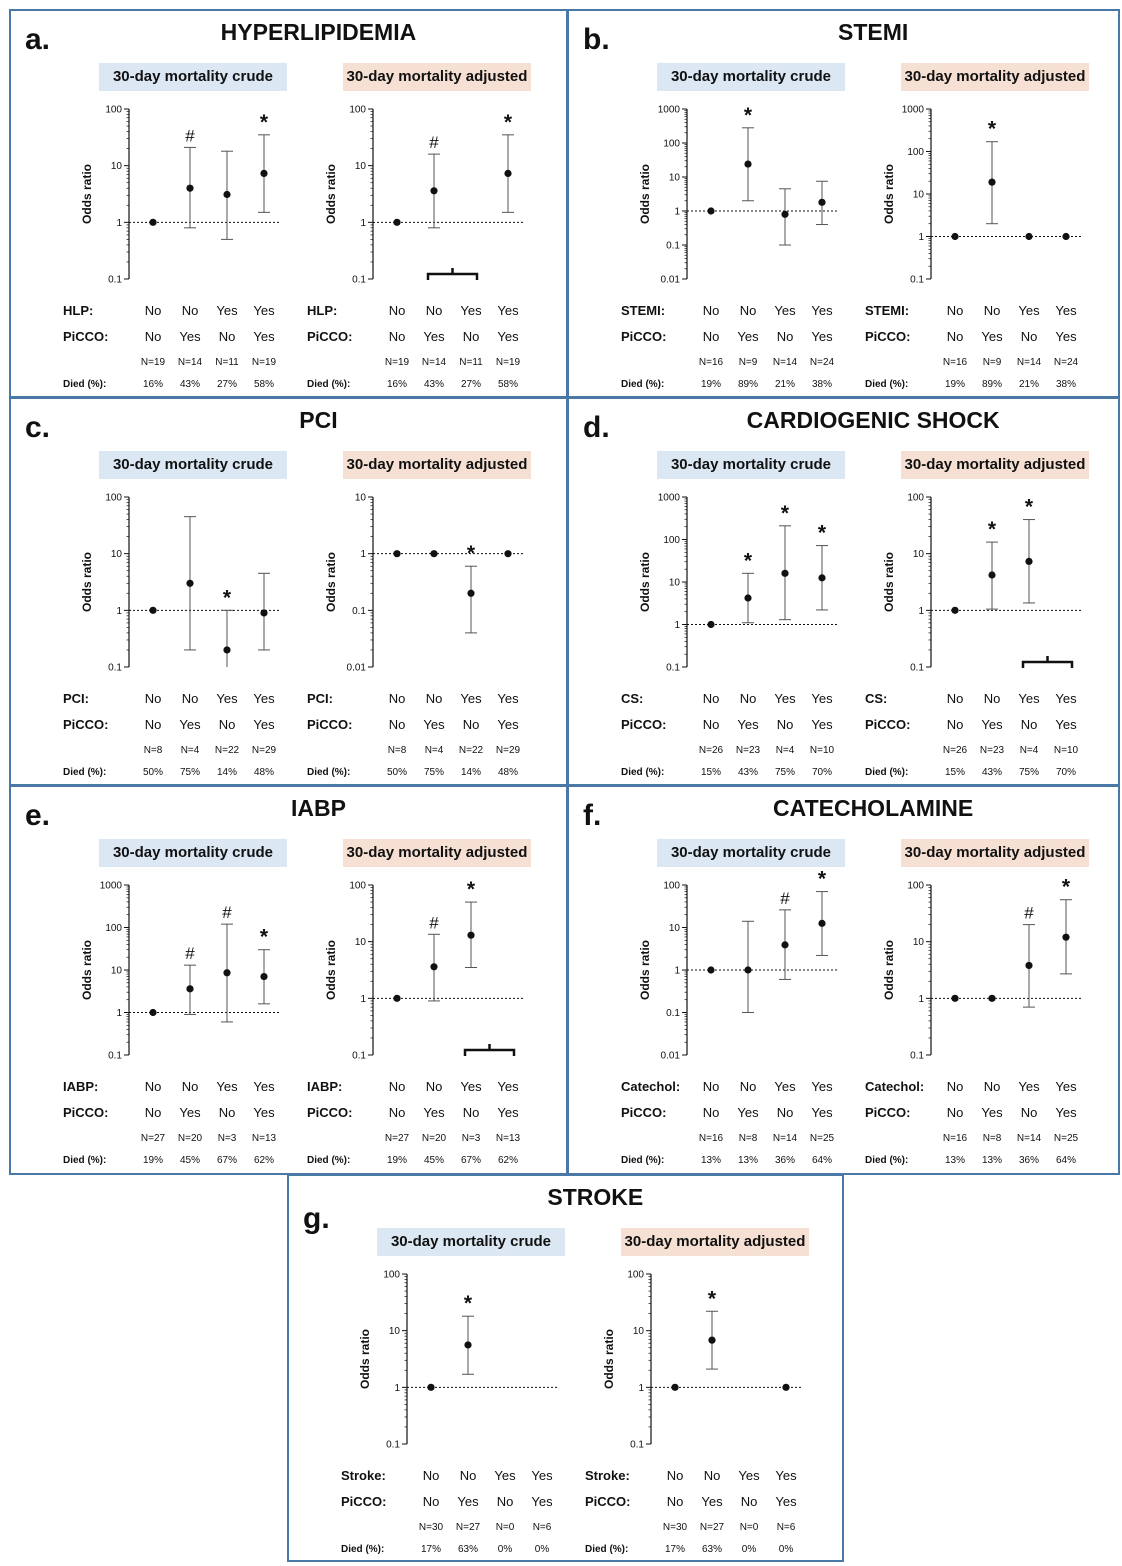  What do you see at coordinates (596, 427) in the screenshot?
I see `panel-letter: d.` at bounding box center [596, 427].